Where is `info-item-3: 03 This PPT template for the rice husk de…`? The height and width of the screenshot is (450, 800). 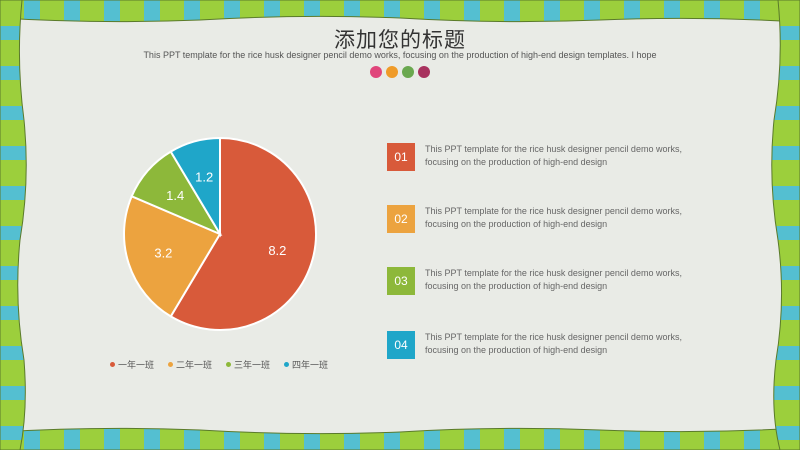 info-item-3: 03 This PPT template for the rice husk de… is located at coordinates (537, 282).